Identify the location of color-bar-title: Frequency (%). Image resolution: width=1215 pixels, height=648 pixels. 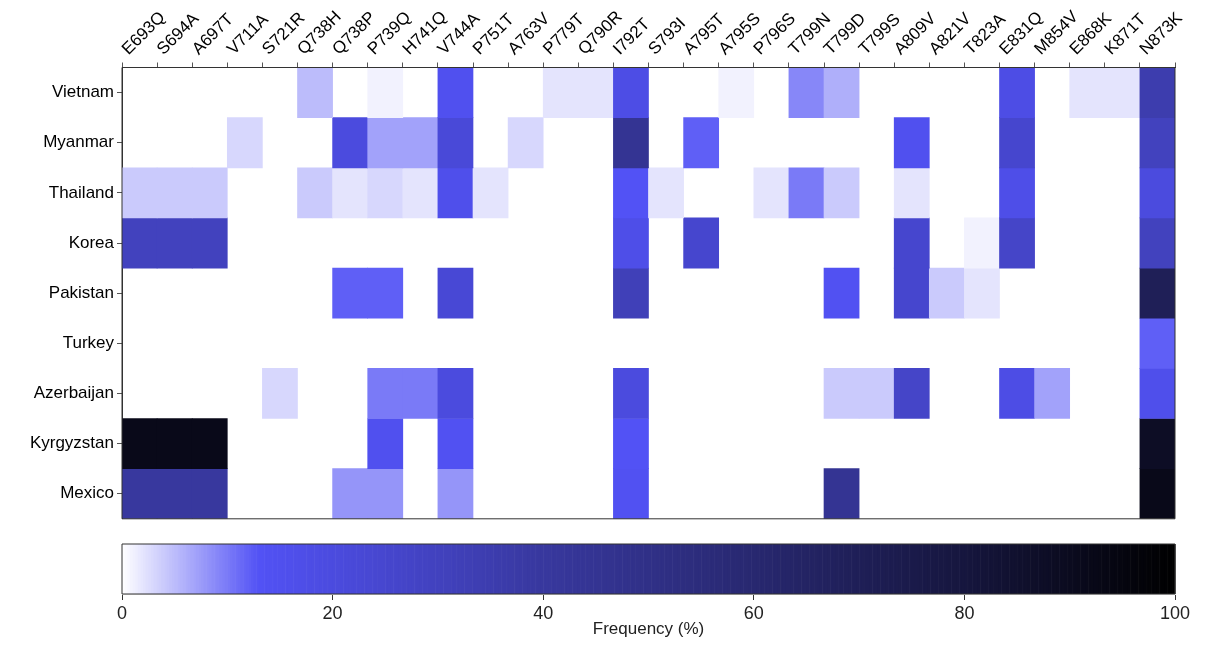
(648, 629).